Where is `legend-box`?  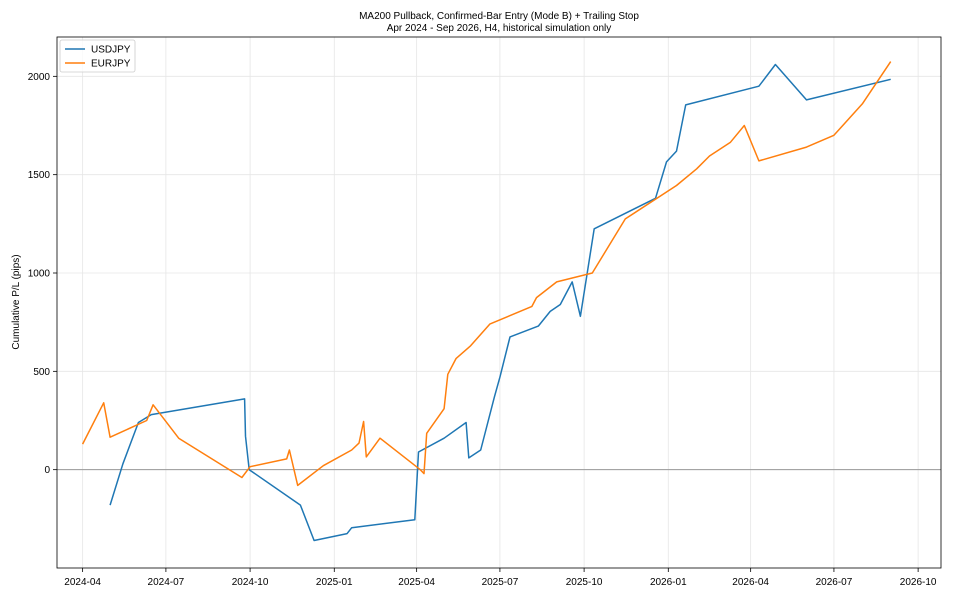
legend-box is located at coordinates (97, 56).